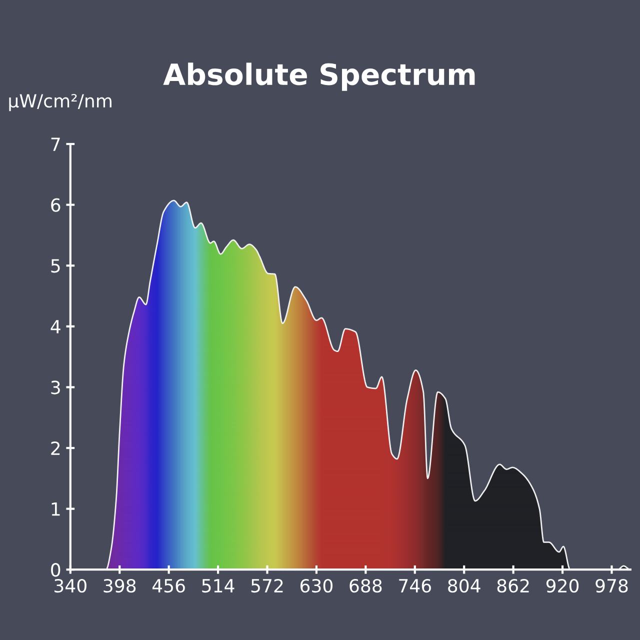 Image resolution: width=640 pixels, height=640 pixels. I want to click on x-tick-label: 688, so click(366, 585).